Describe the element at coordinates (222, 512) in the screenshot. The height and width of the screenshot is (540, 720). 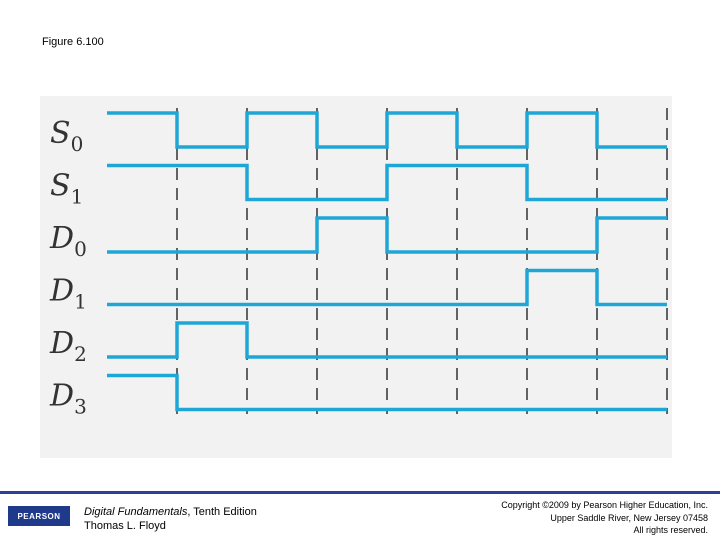
I see `book-edition: , Tenth Edition` at that location.